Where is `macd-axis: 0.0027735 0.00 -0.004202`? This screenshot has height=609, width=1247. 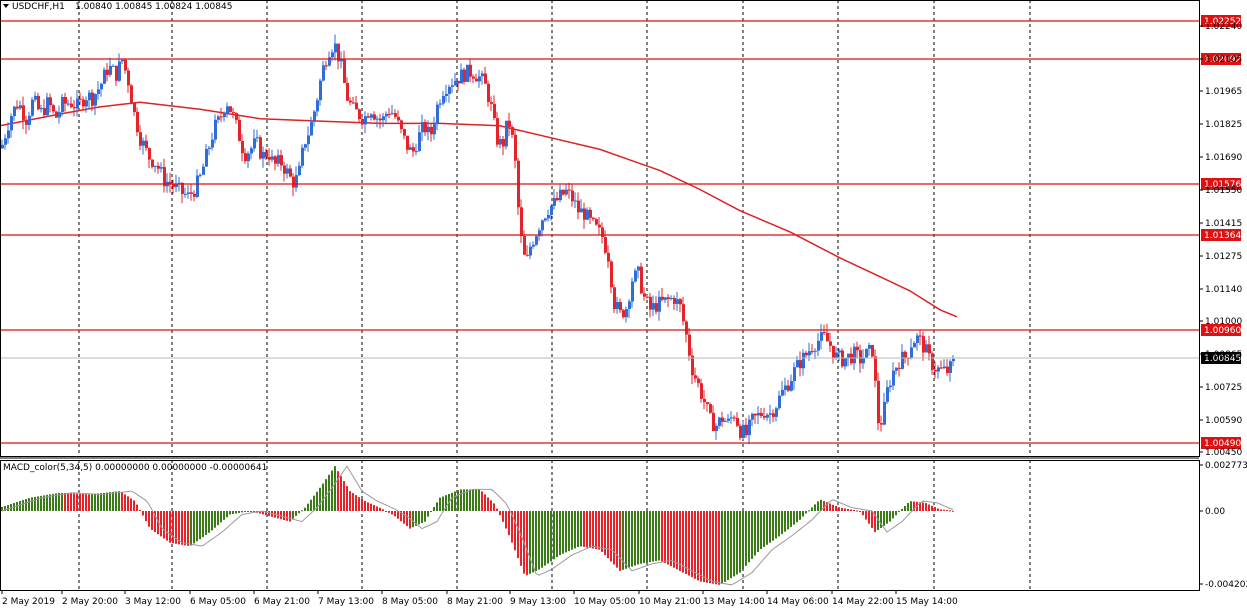
macd-axis: 0.0027735 0.00 -0.004202 is located at coordinates (1223, 525).